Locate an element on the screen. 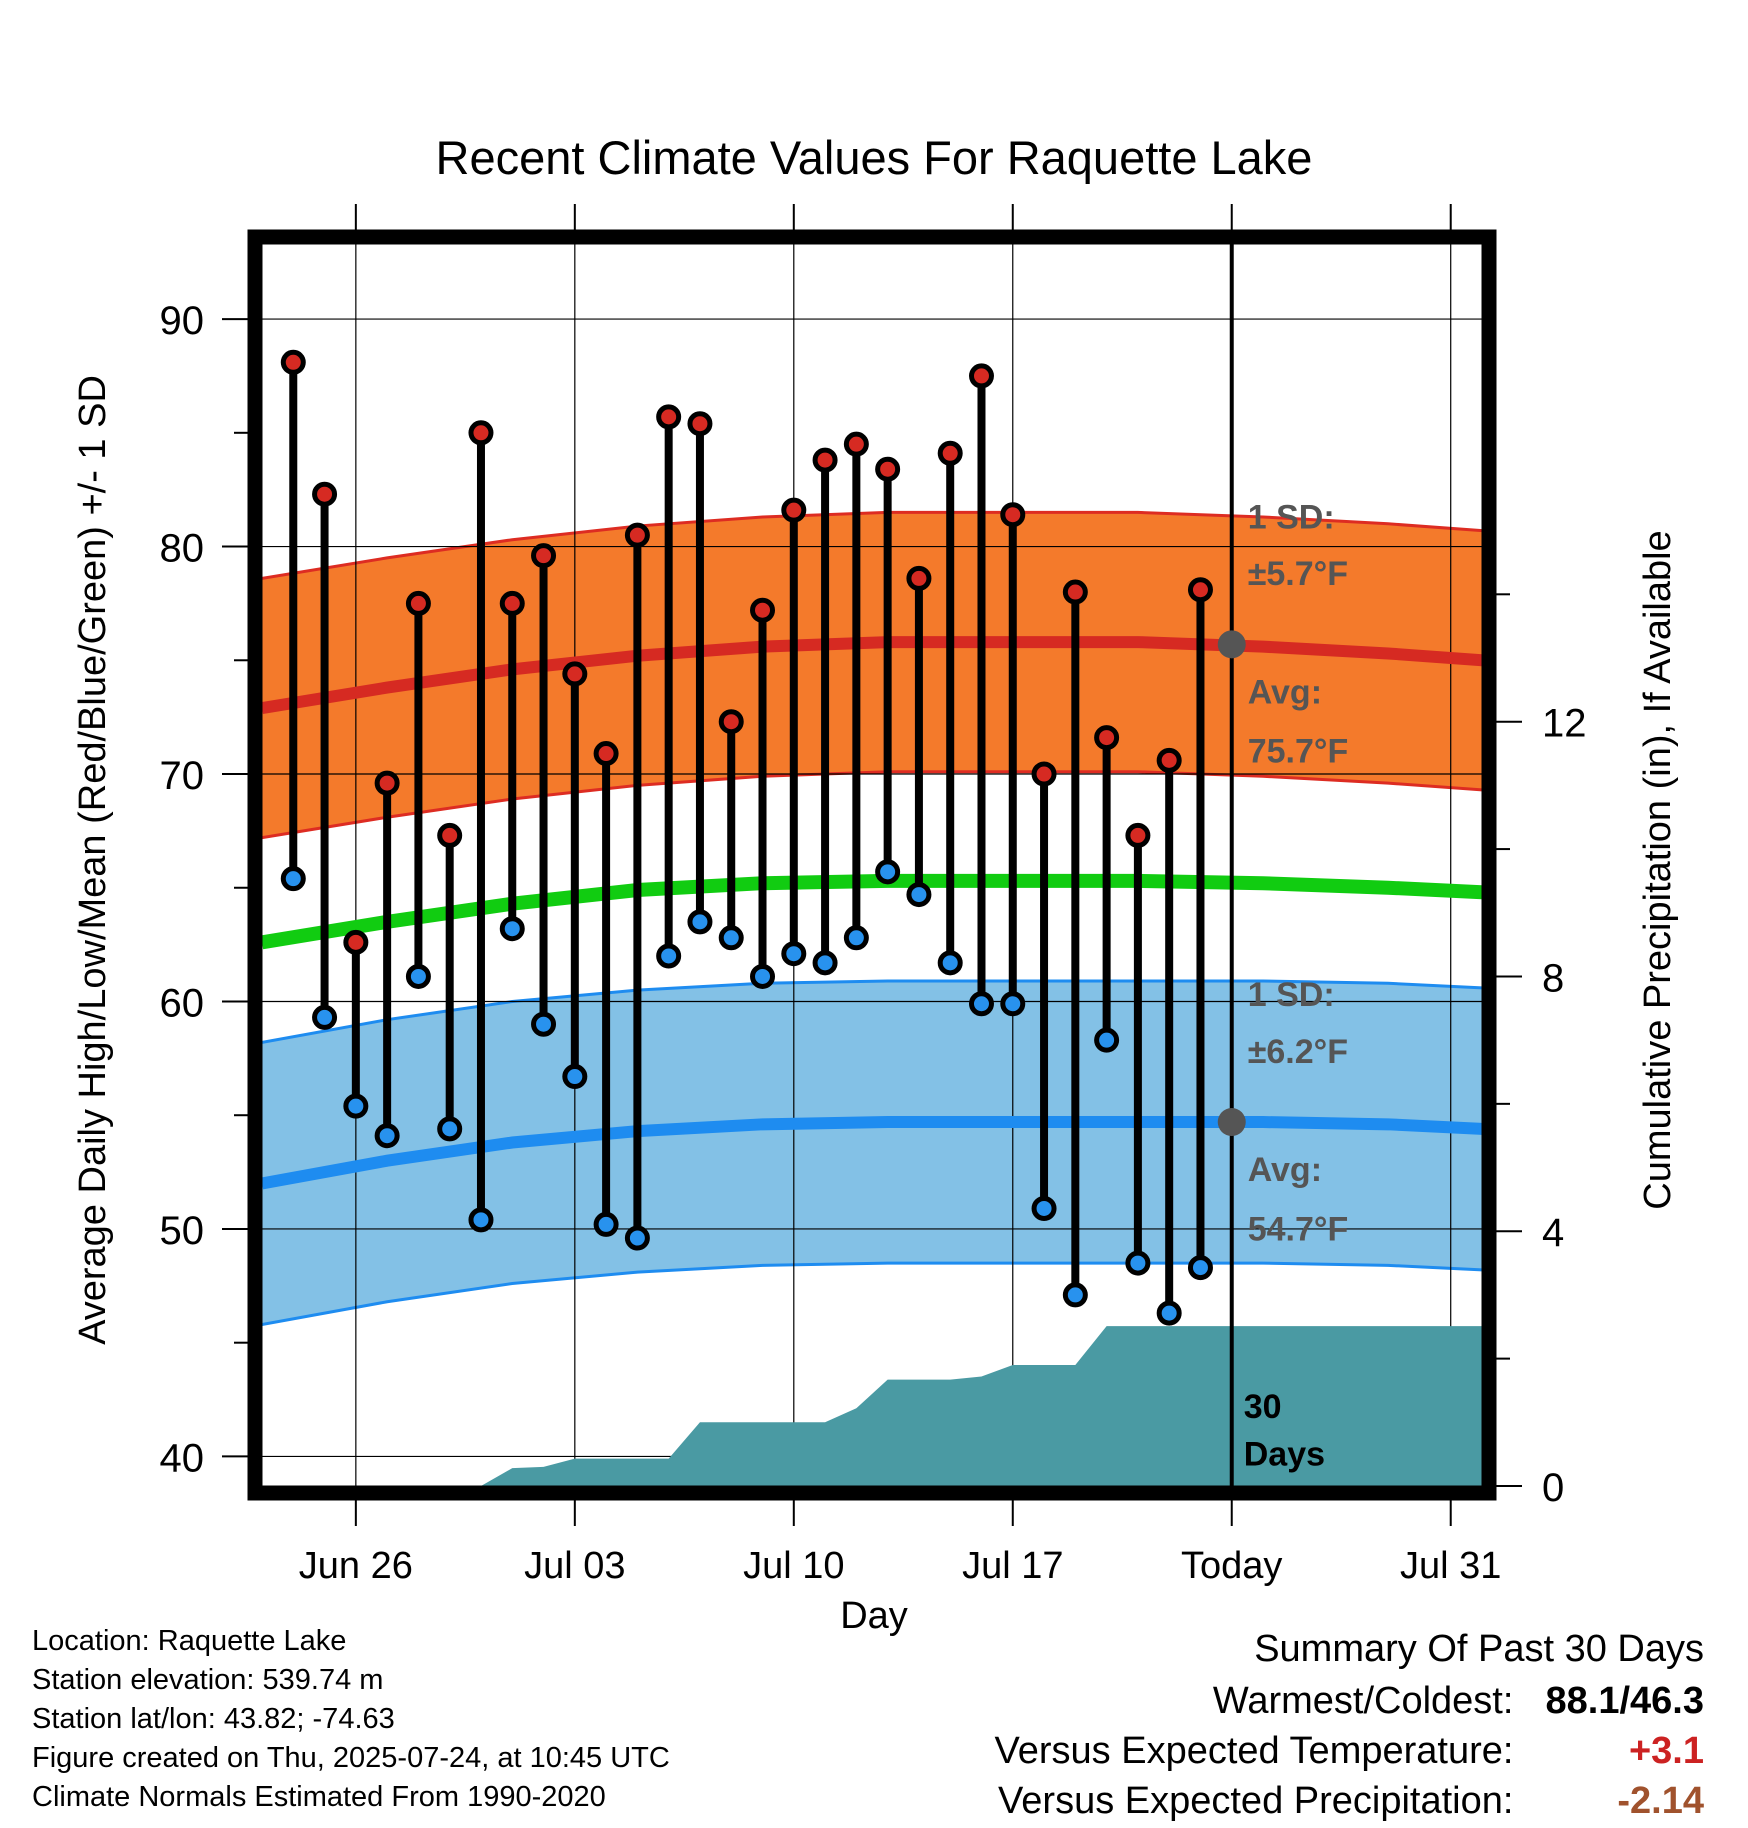  y-tick-label-left: 90 is located at coordinates (182, 321).